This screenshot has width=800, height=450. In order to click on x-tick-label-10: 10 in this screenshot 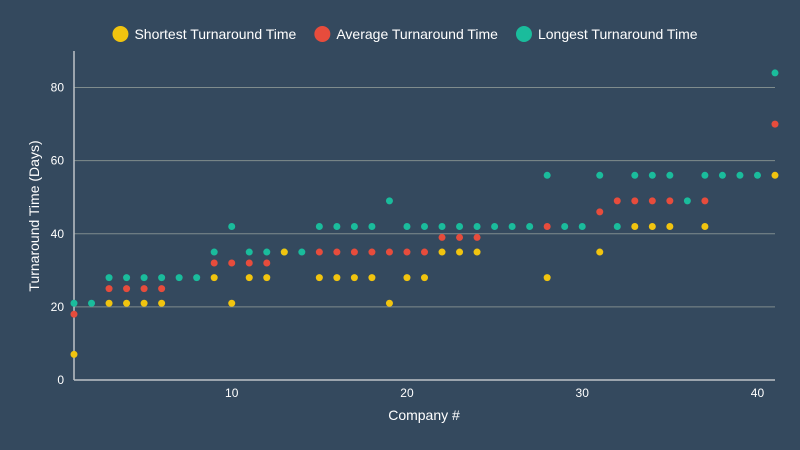, I will do `click(232, 393)`.